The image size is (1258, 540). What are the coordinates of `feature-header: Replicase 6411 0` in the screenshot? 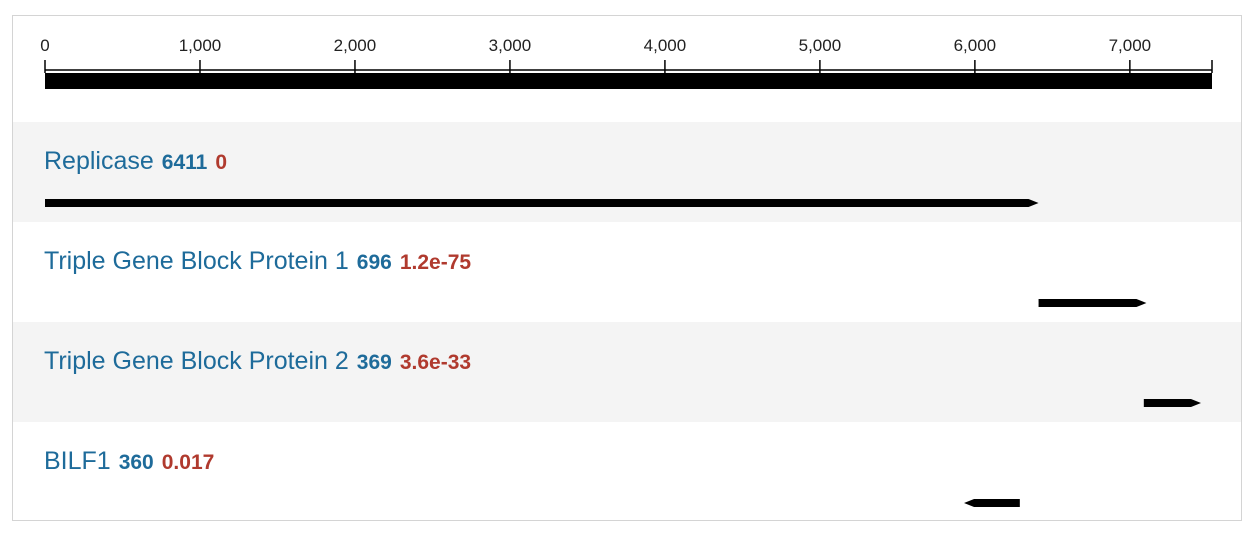 It's located at (135, 163).